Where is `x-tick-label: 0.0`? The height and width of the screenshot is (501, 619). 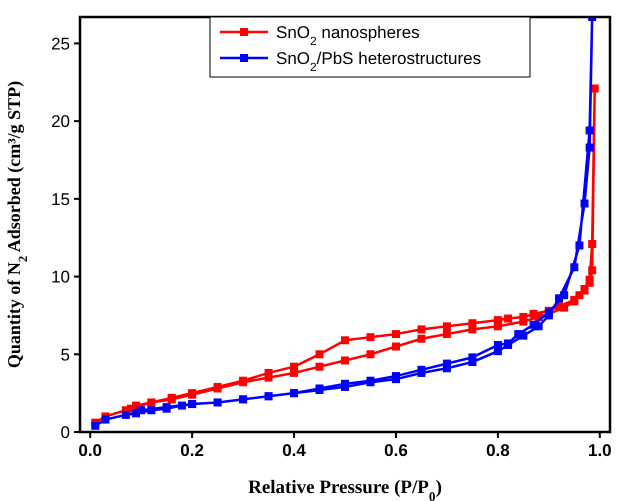
x-tick-label: 0.0 is located at coordinates (90, 450).